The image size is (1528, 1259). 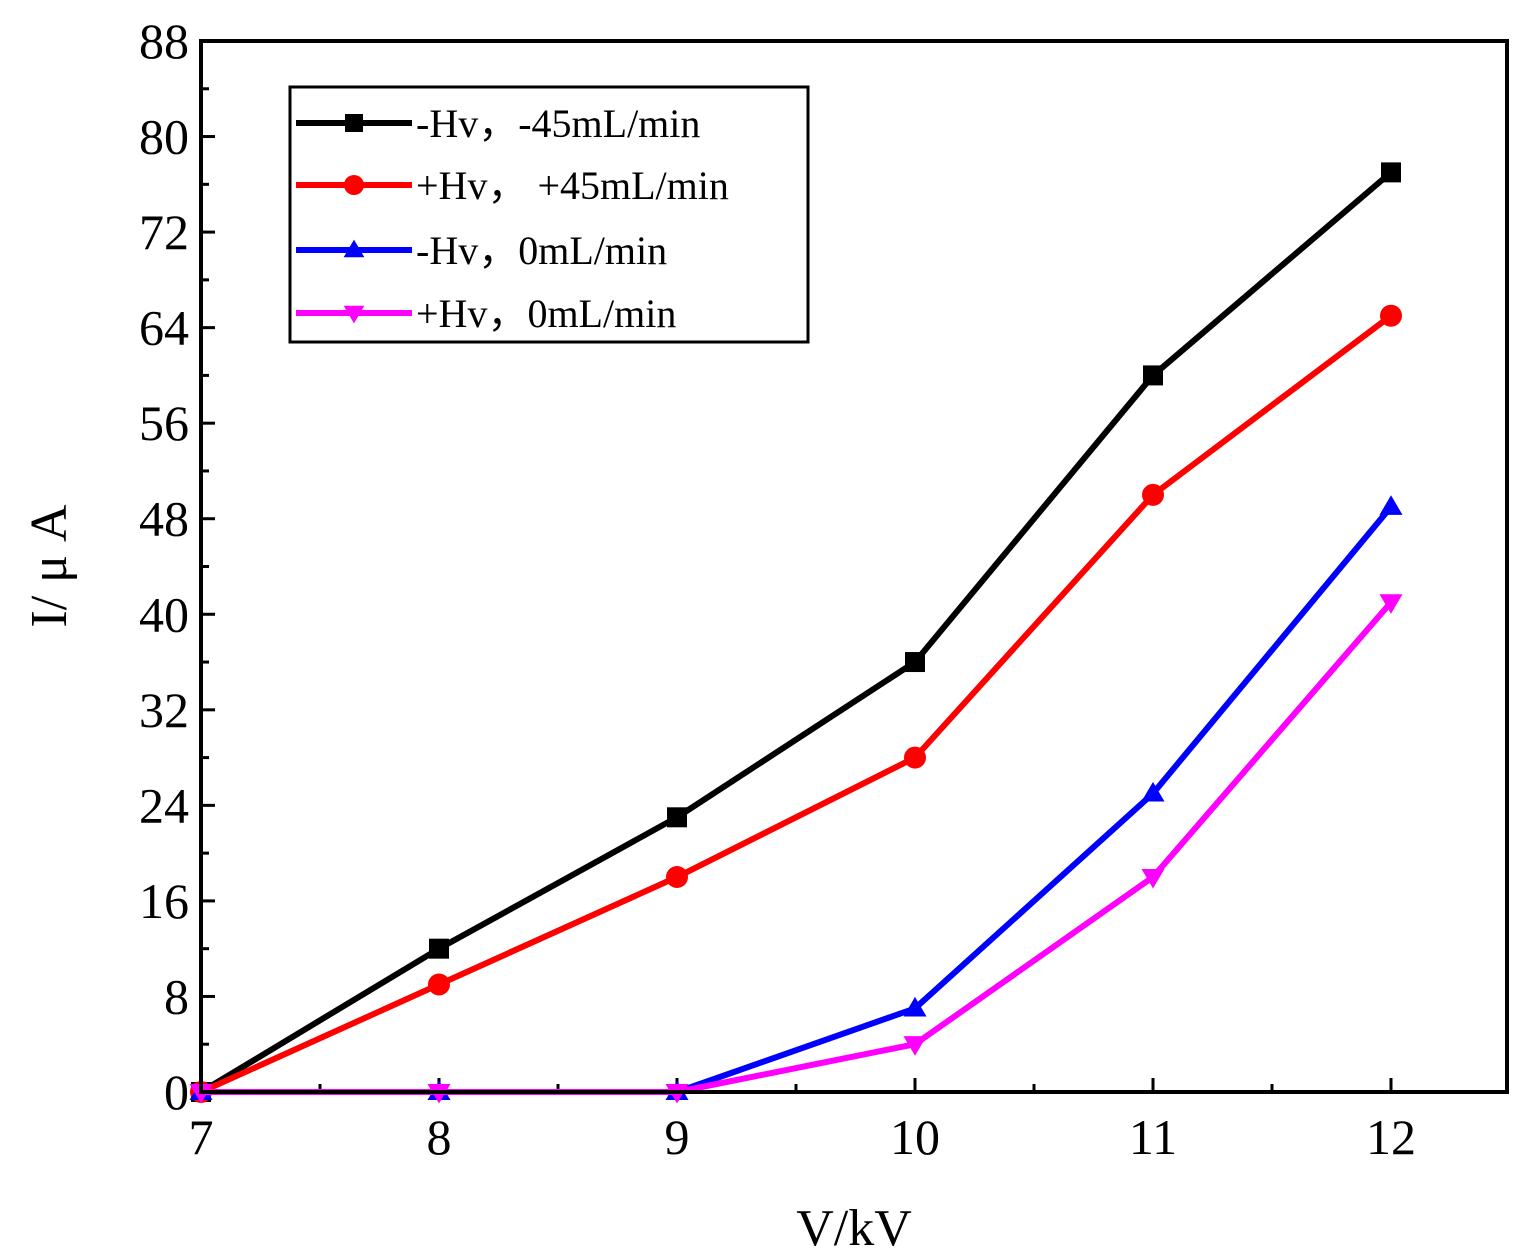 I want to click on y-axis-title: I/ μ A, so click(x=49, y=566).